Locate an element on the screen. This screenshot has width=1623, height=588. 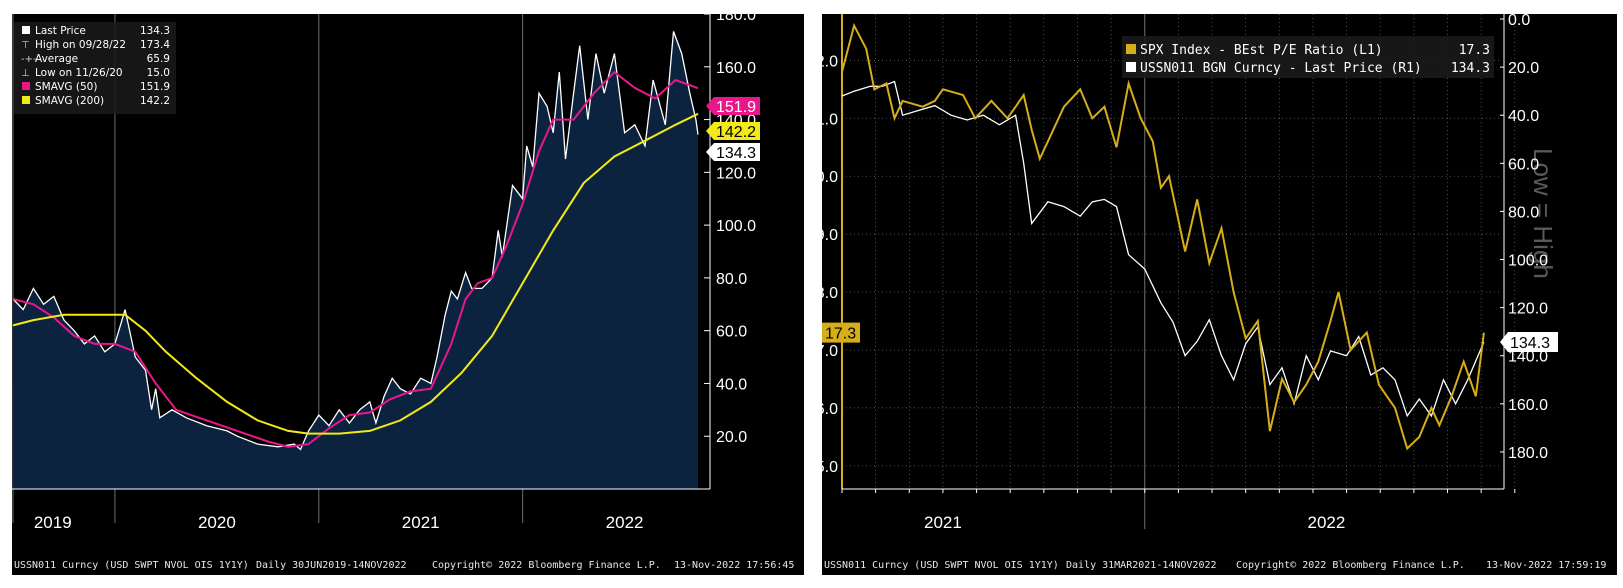
right-y-tick-label: 20.0 is located at coordinates (1523, 68).